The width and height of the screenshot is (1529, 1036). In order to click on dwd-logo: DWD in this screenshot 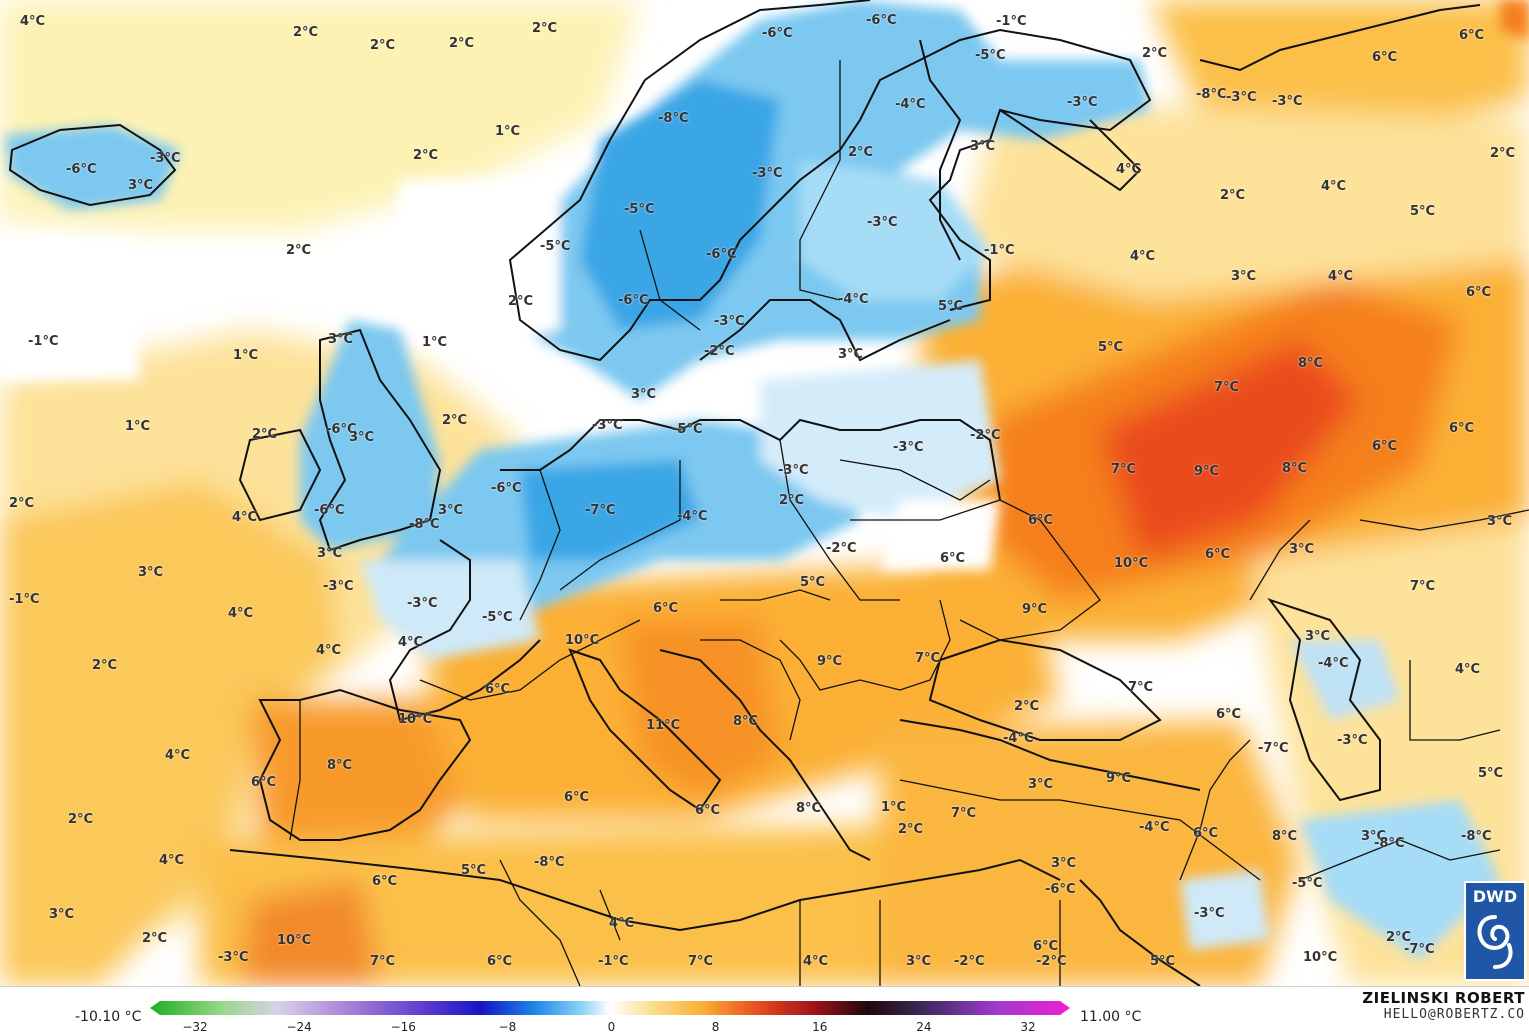, I will do `click(1495, 931)`.